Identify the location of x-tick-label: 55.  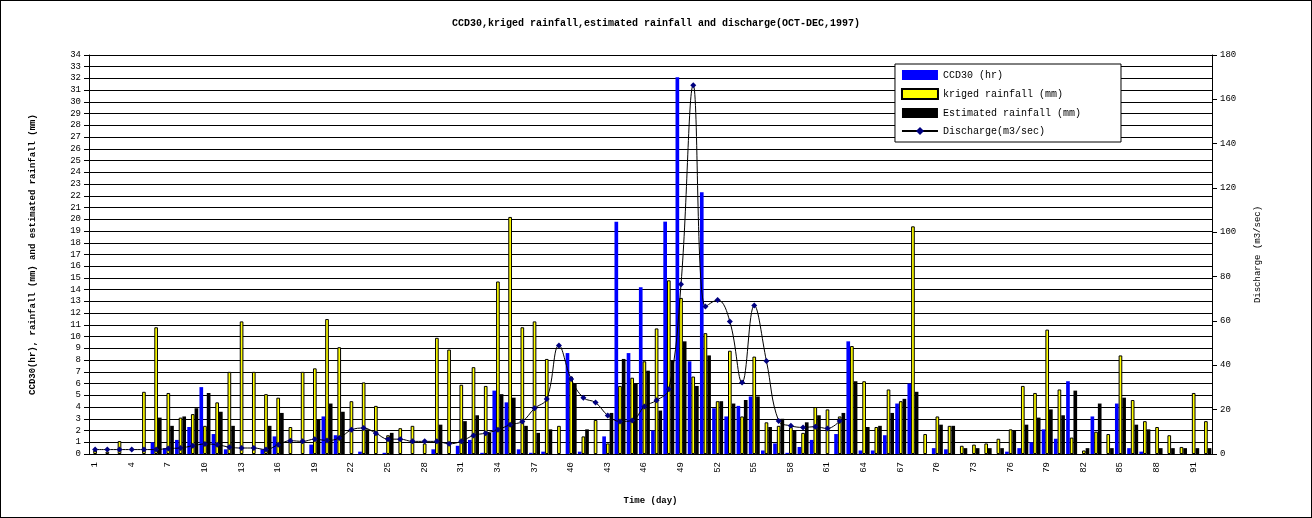
(754, 467).